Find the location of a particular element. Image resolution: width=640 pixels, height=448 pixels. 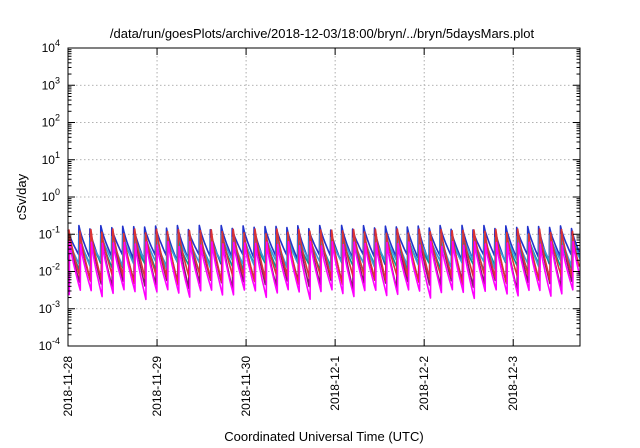

y-tick-label: 10⁻³ is located at coordinates (49, 307).